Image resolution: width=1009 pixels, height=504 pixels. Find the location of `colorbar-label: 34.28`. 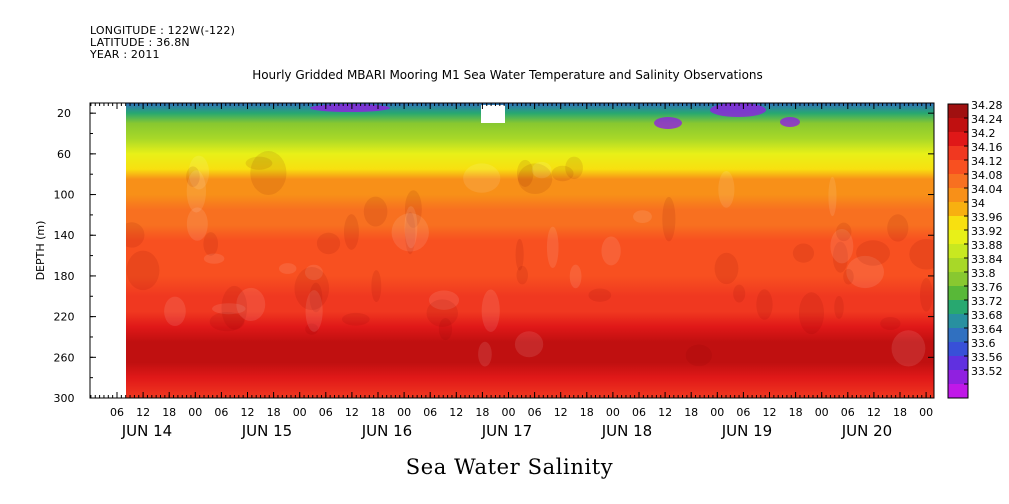

colorbar-label: 34.28 is located at coordinates (987, 105).